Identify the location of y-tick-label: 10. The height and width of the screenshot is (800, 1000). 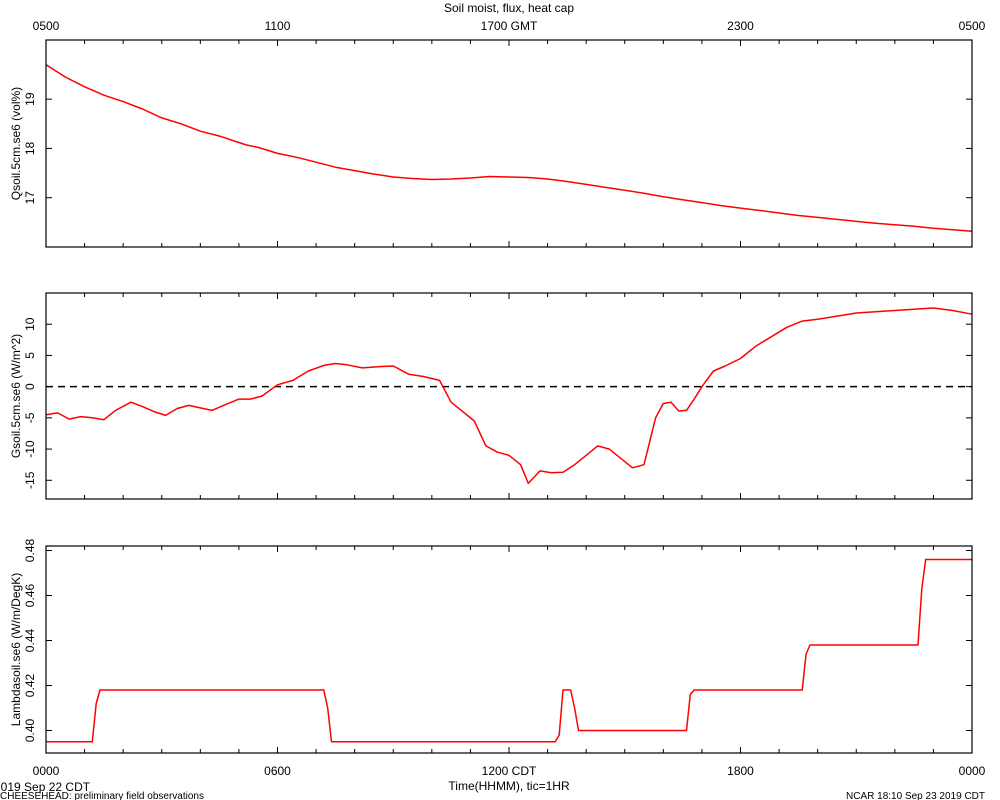
(30, 324).